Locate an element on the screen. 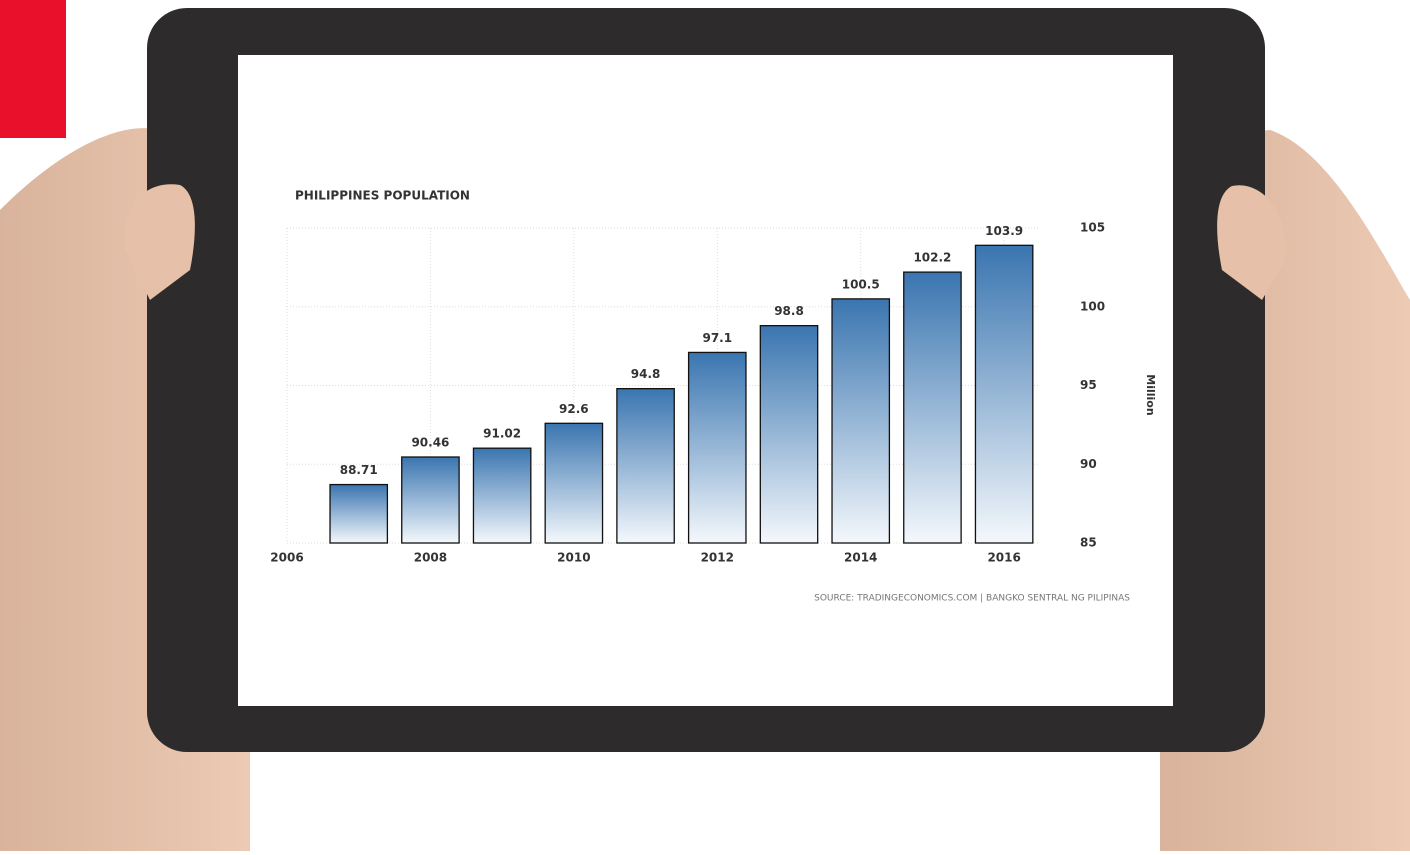 This screenshot has width=1410, height=855. x-tick-label: 2010 is located at coordinates (573, 558).